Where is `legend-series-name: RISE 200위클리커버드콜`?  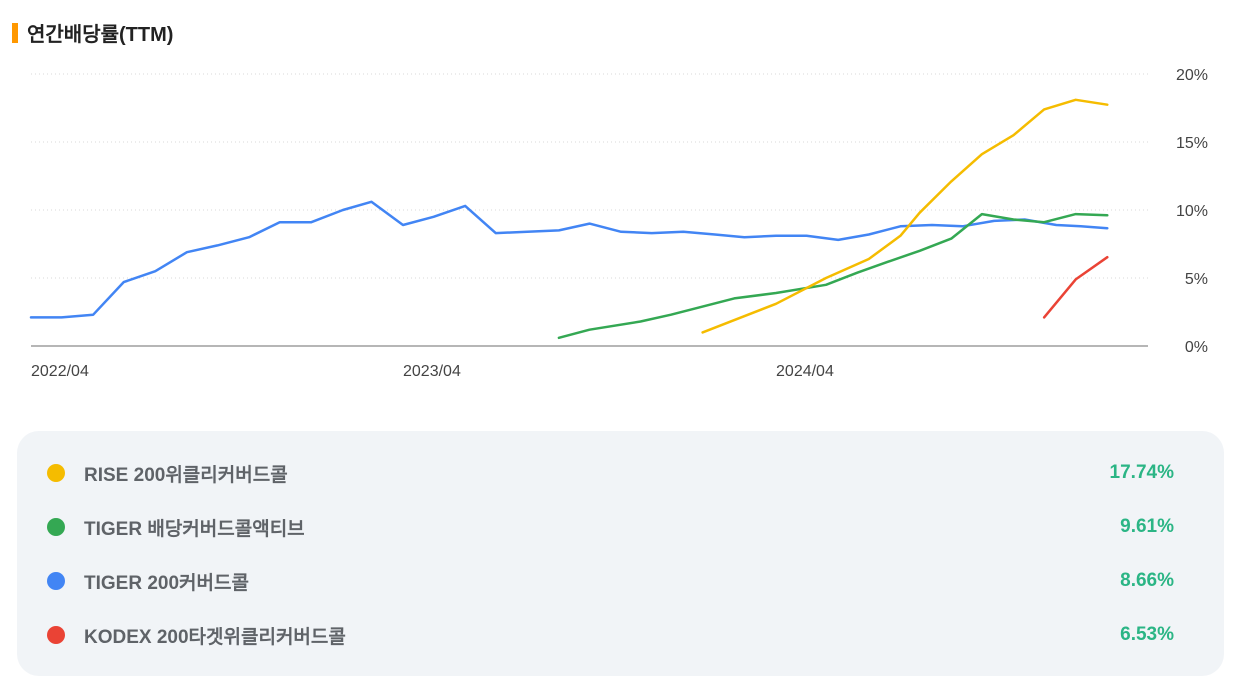 legend-series-name: RISE 200위클리커버드콜 is located at coordinates (186, 475).